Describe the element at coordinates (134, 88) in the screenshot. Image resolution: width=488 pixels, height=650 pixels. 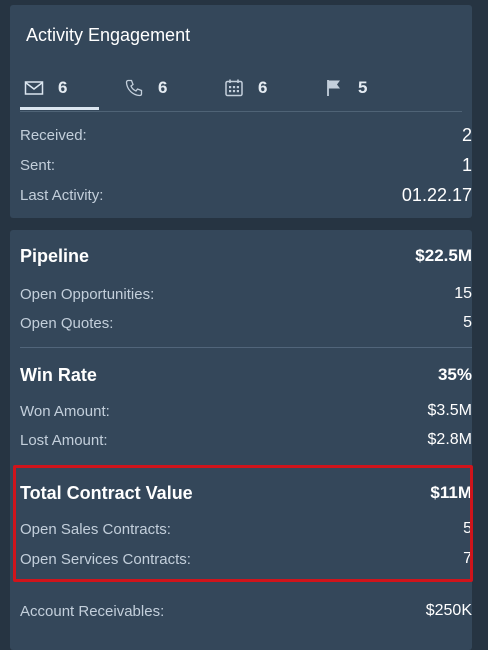
I see `phone-icon` at that location.